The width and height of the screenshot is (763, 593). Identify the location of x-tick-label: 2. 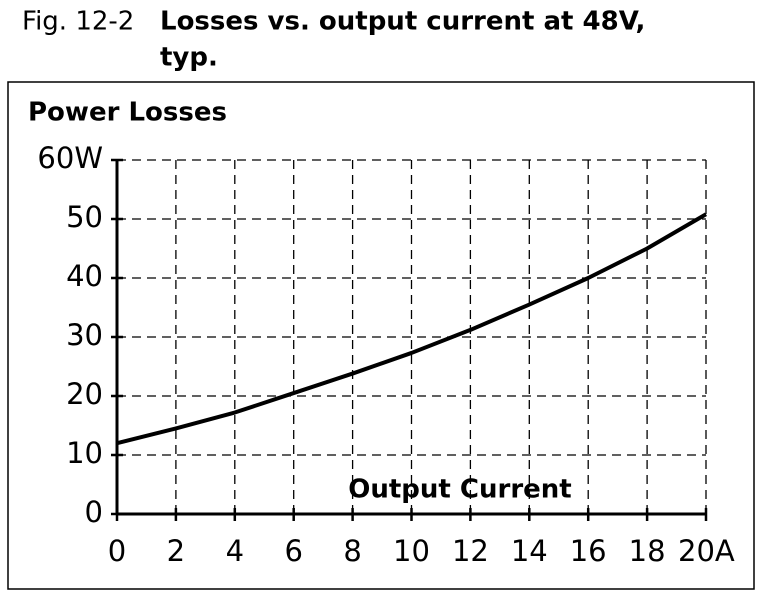
(176, 551).